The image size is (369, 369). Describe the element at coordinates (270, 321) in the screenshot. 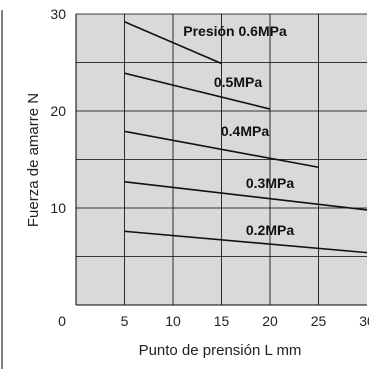

I see `x-tick-label: 20` at that location.